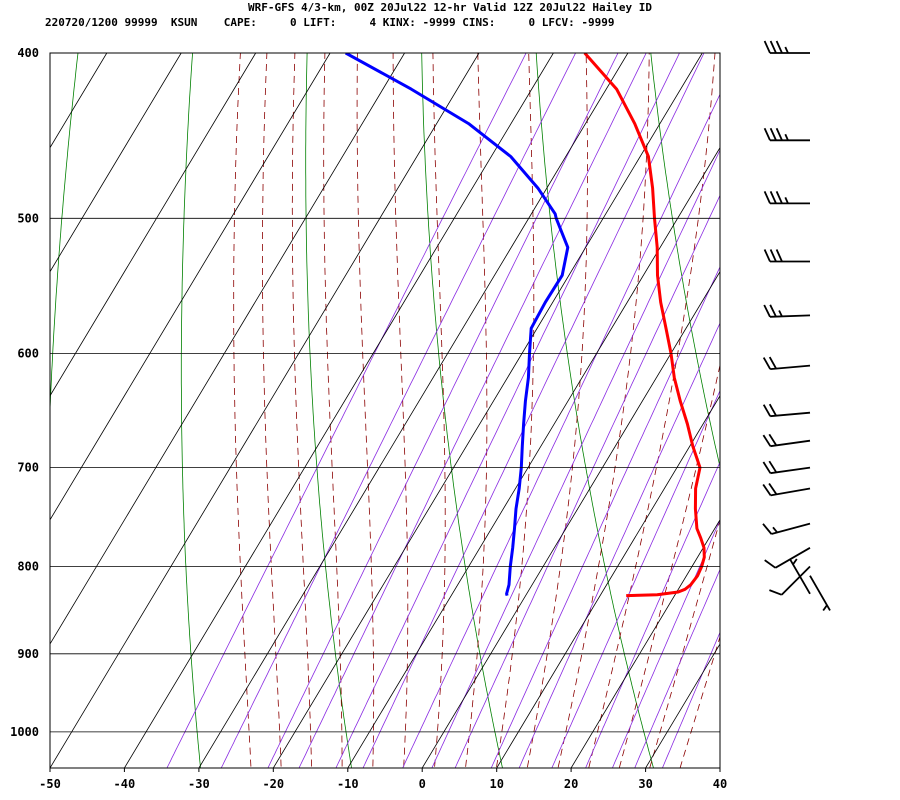 The image size is (900, 800). I want to click on pressure-tick-label: 800, so click(28, 567).